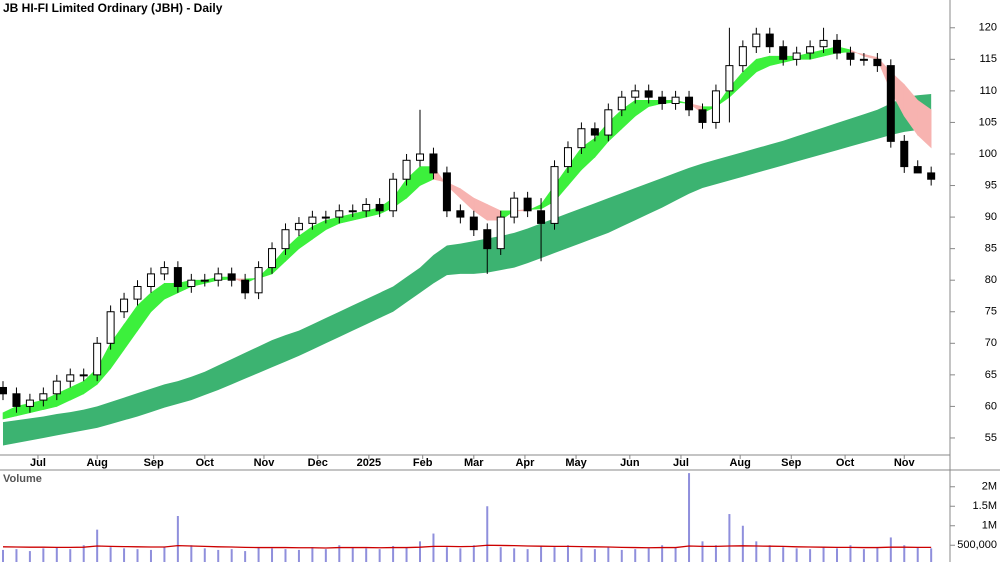 This screenshot has height=562, width=1000. Describe the element at coordinates (988, 122) in the screenshot. I see `y-tick-label: 105` at that location.